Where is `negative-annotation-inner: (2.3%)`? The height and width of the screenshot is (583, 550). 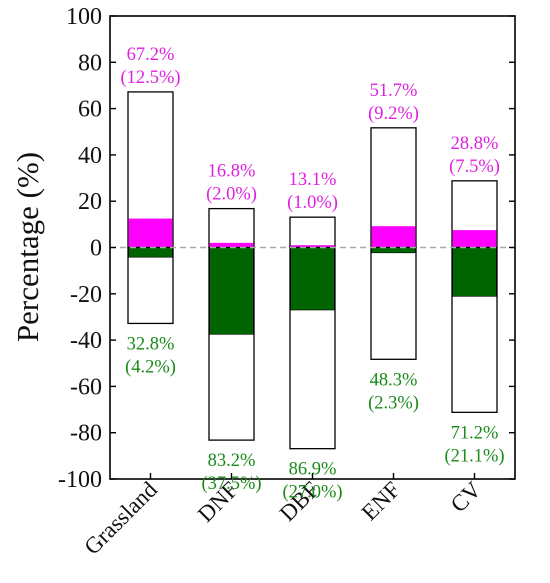 negative-annotation-inner: (2.3%) is located at coordinates (393, 403).